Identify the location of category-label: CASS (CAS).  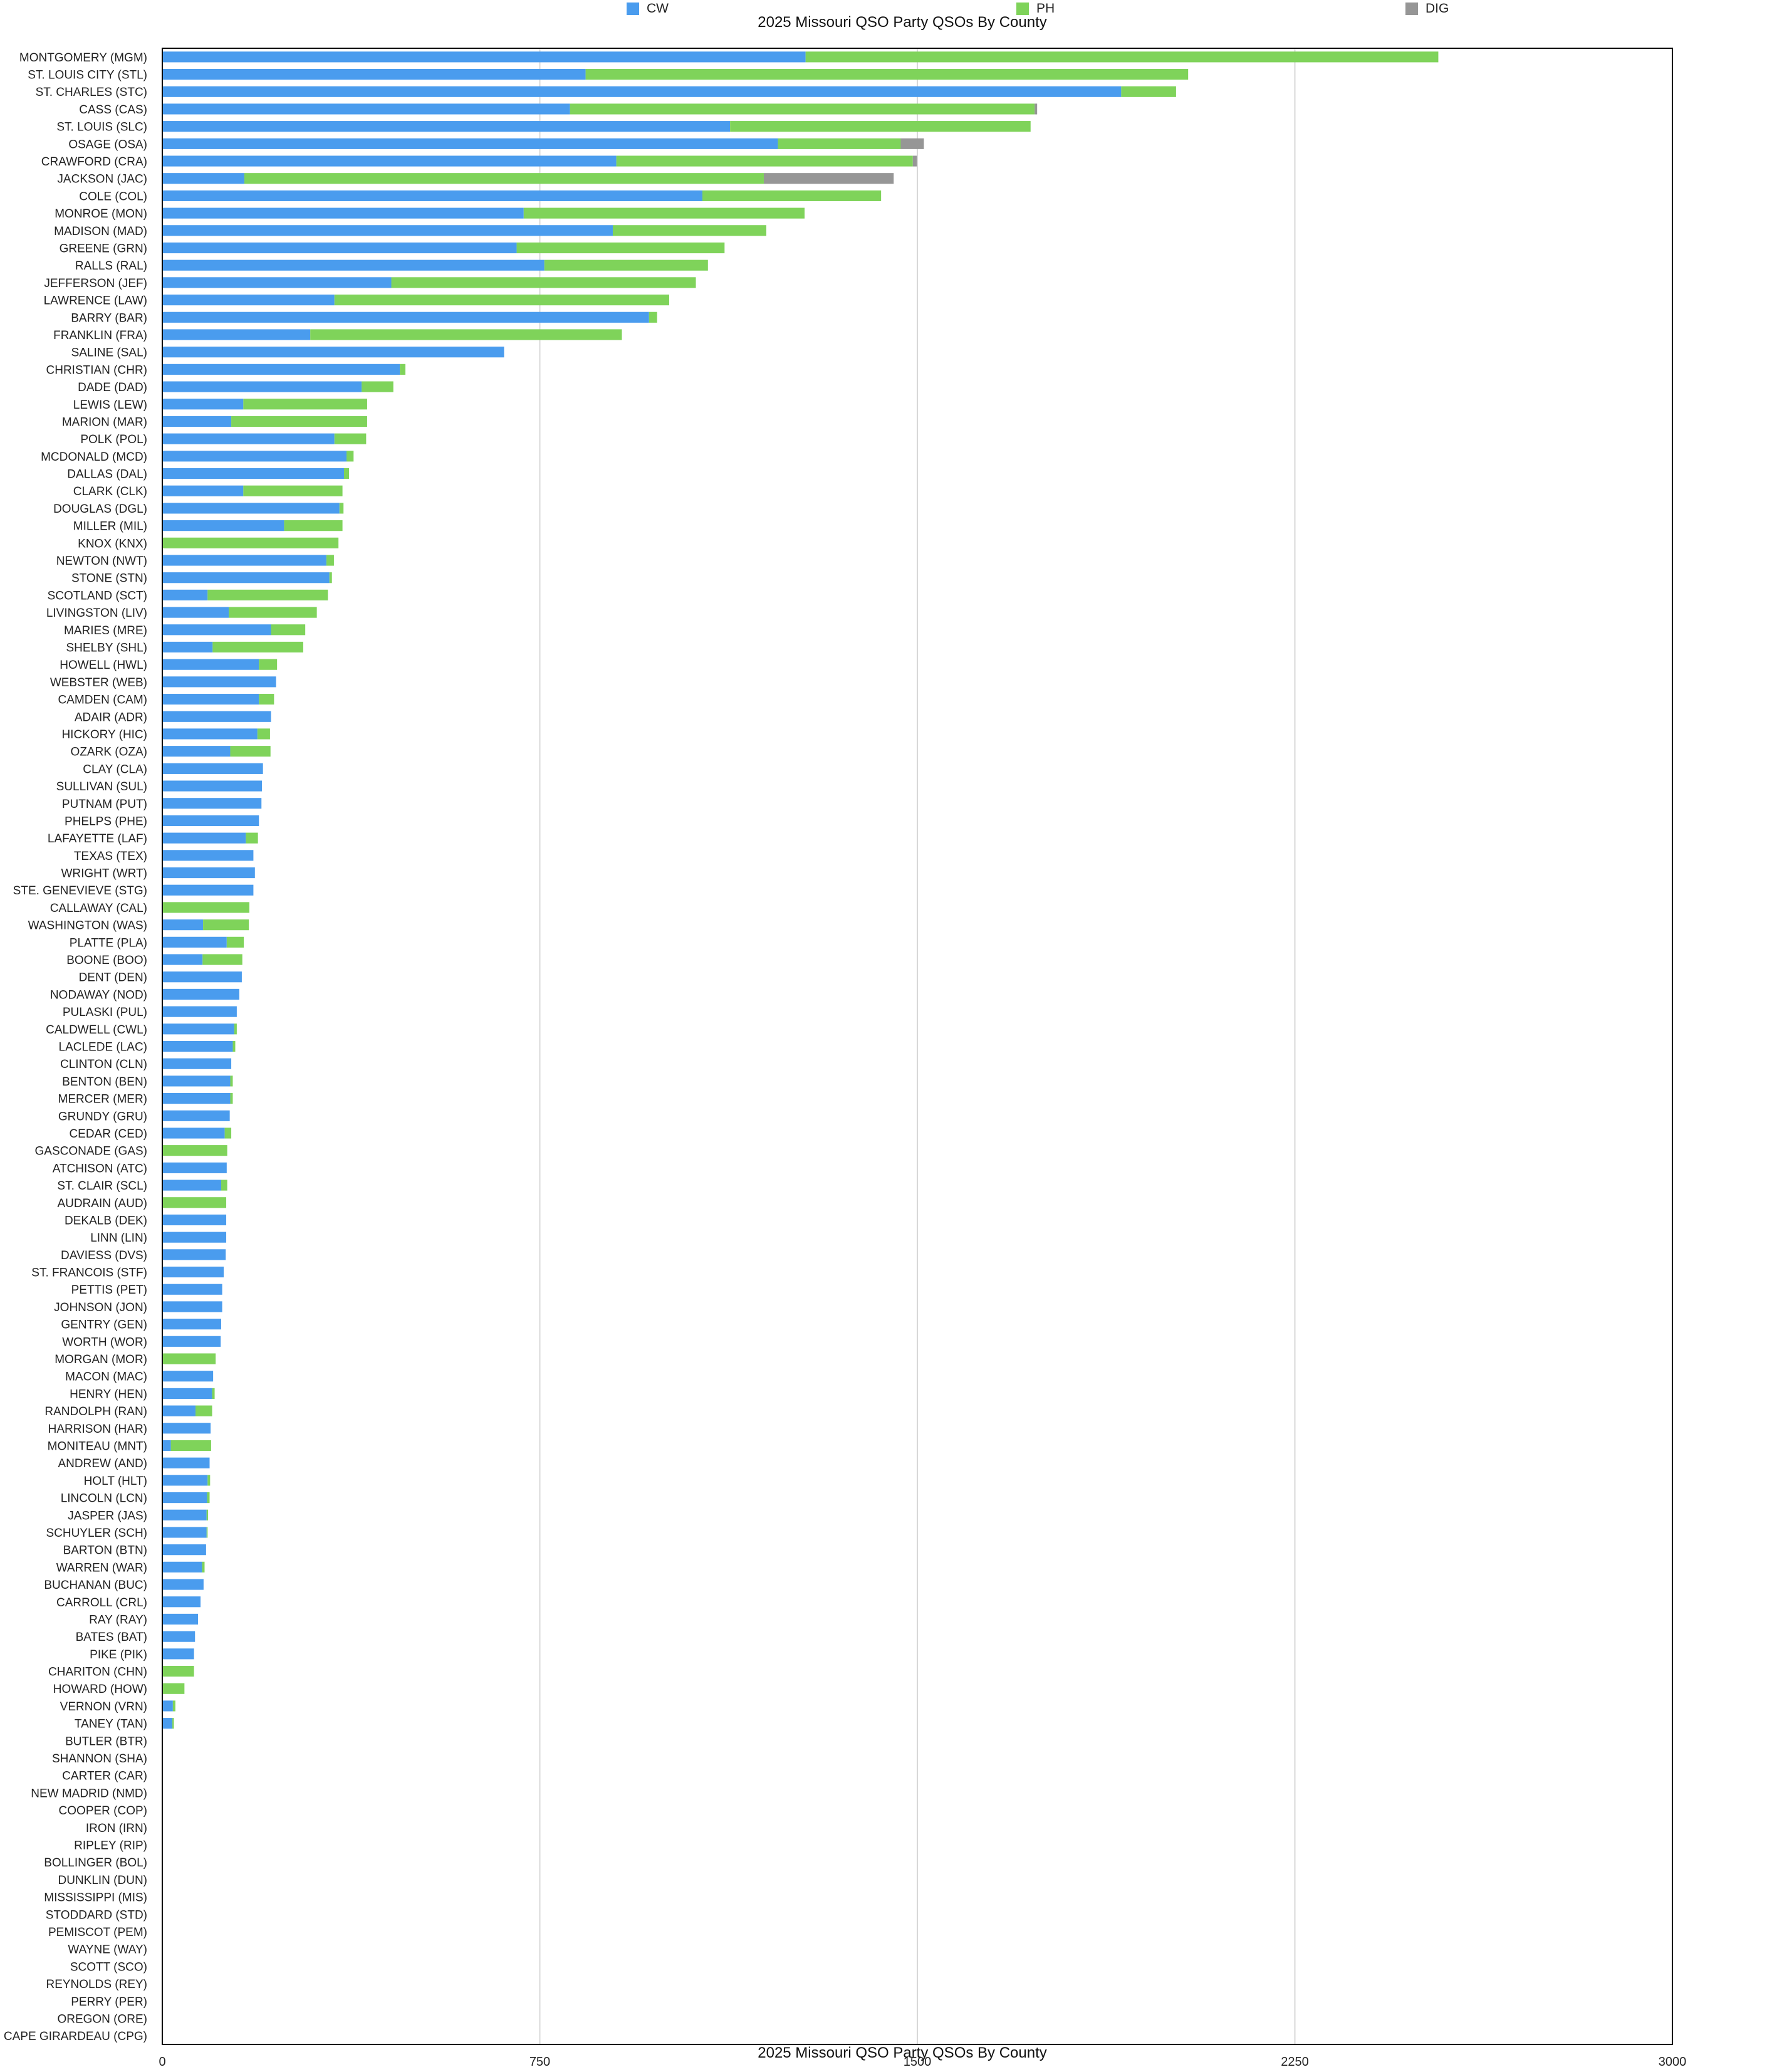
(113, 110).